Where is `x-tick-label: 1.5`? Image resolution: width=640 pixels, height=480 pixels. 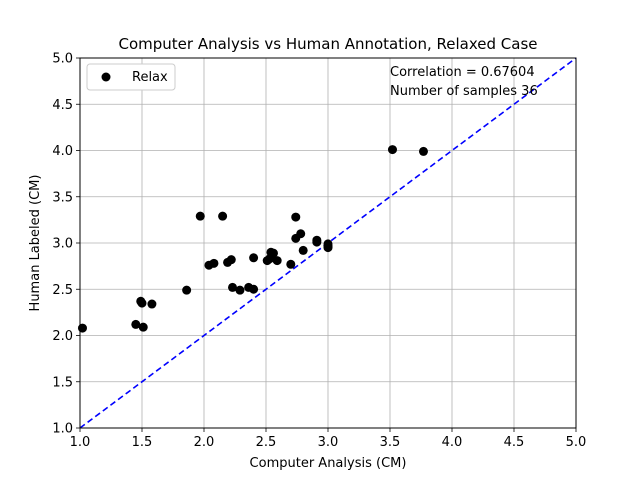
x-tick-label: 1.5 is located at coordinates (142, 442).